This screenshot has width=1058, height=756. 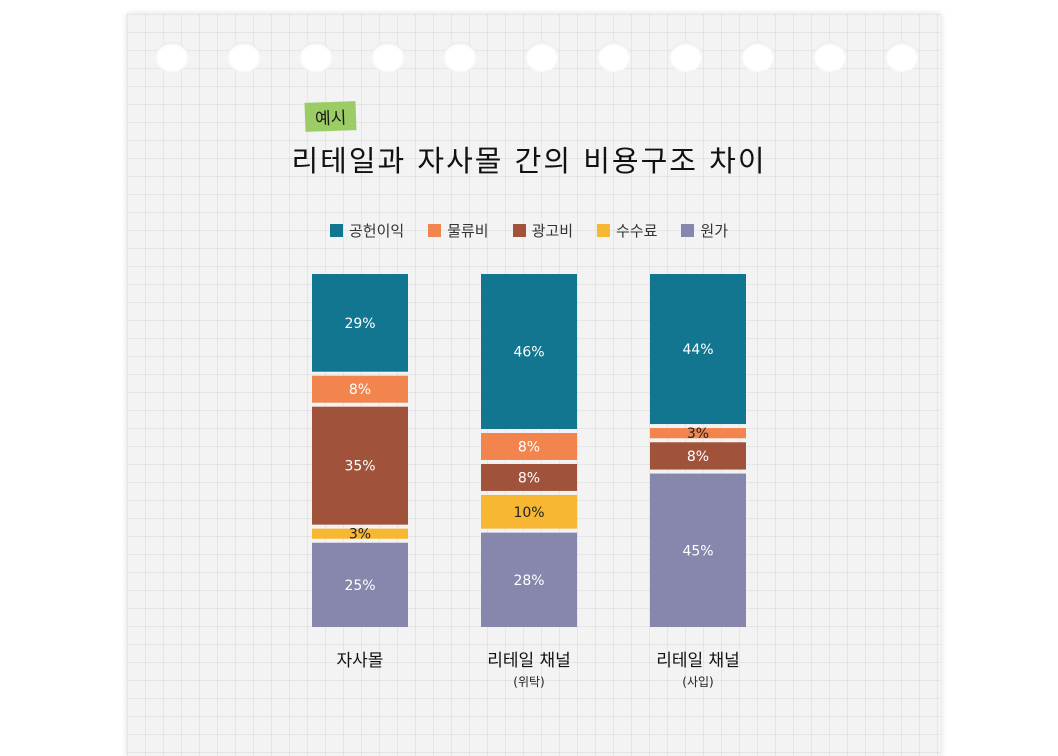 I want to click on data-label: 46%, so click(x=528, y=353).